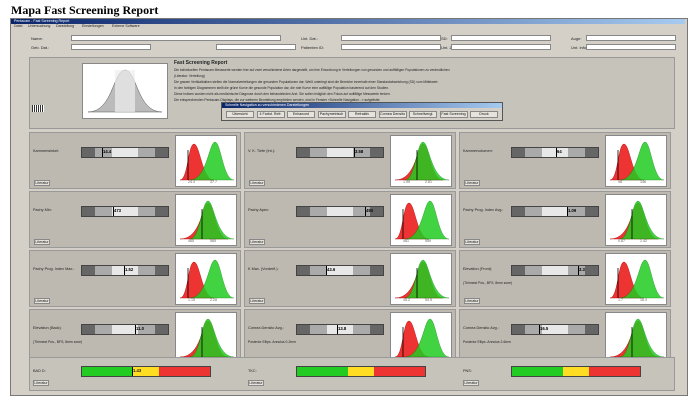  I want to click on menu-item: Darstellung, so click(65, 26).